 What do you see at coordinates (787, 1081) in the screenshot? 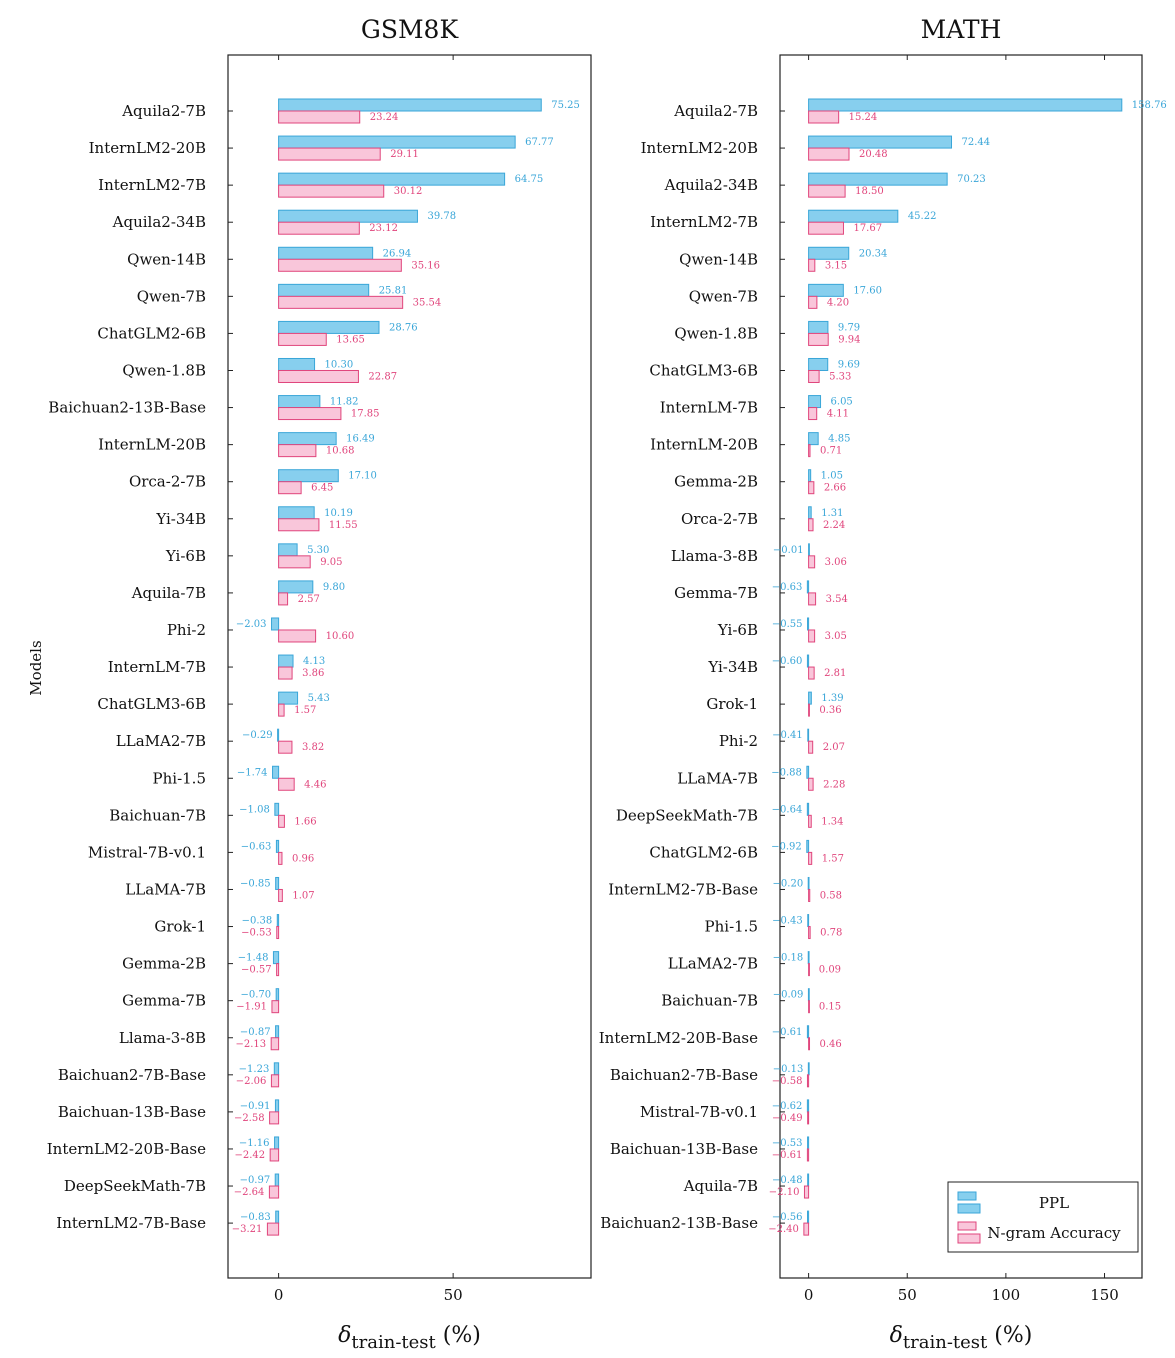
I see `ngram-value-baichuan2-7b-base: −0.58` at bounding box center [787, 1081].